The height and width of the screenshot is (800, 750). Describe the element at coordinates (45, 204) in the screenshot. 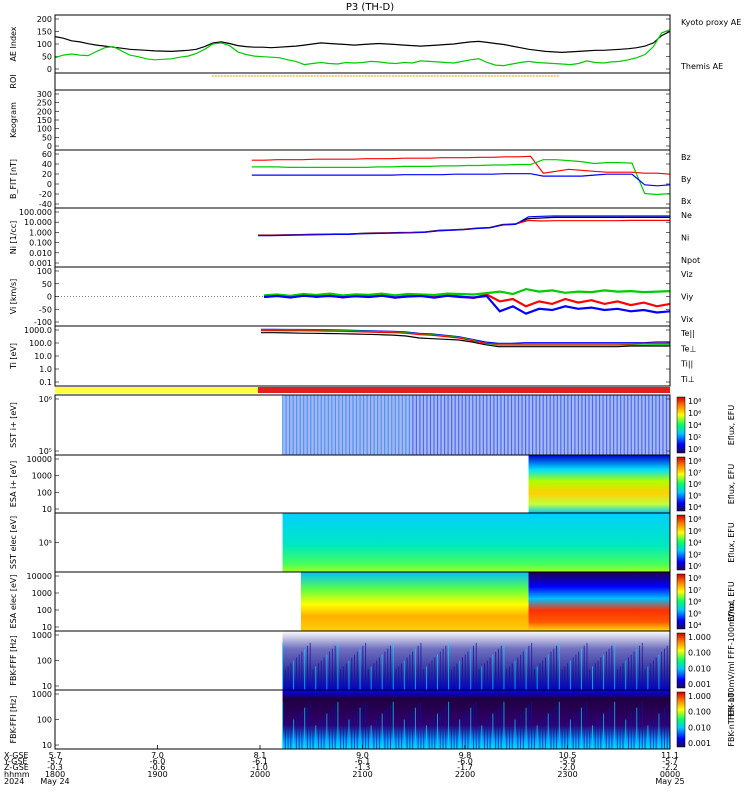

I see `ytick-bfield: -40` at that location.